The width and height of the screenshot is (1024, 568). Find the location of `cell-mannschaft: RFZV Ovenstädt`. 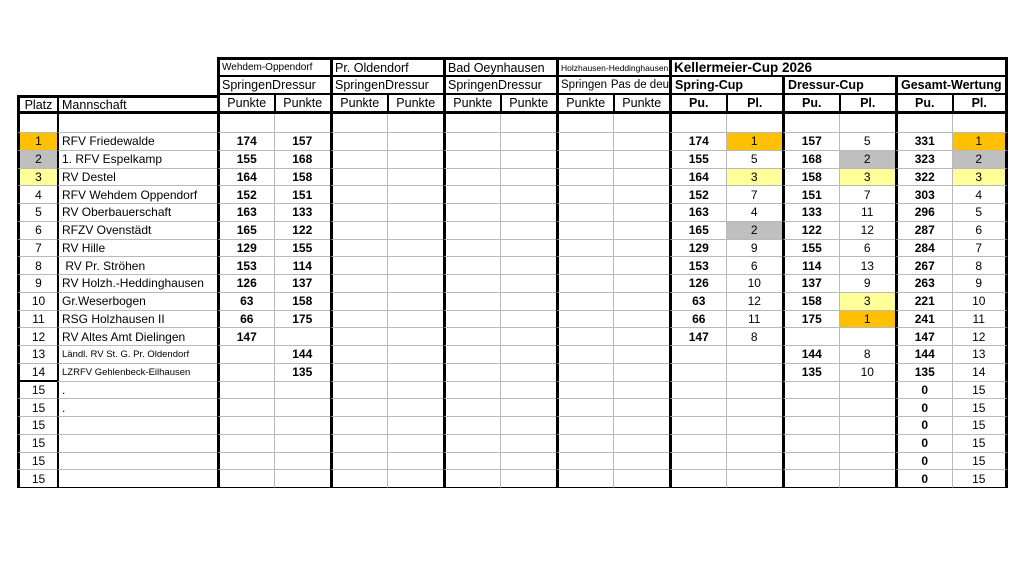

cell-mannschaft: RFZV Ovenstädt is located at coordinates (137, 230).